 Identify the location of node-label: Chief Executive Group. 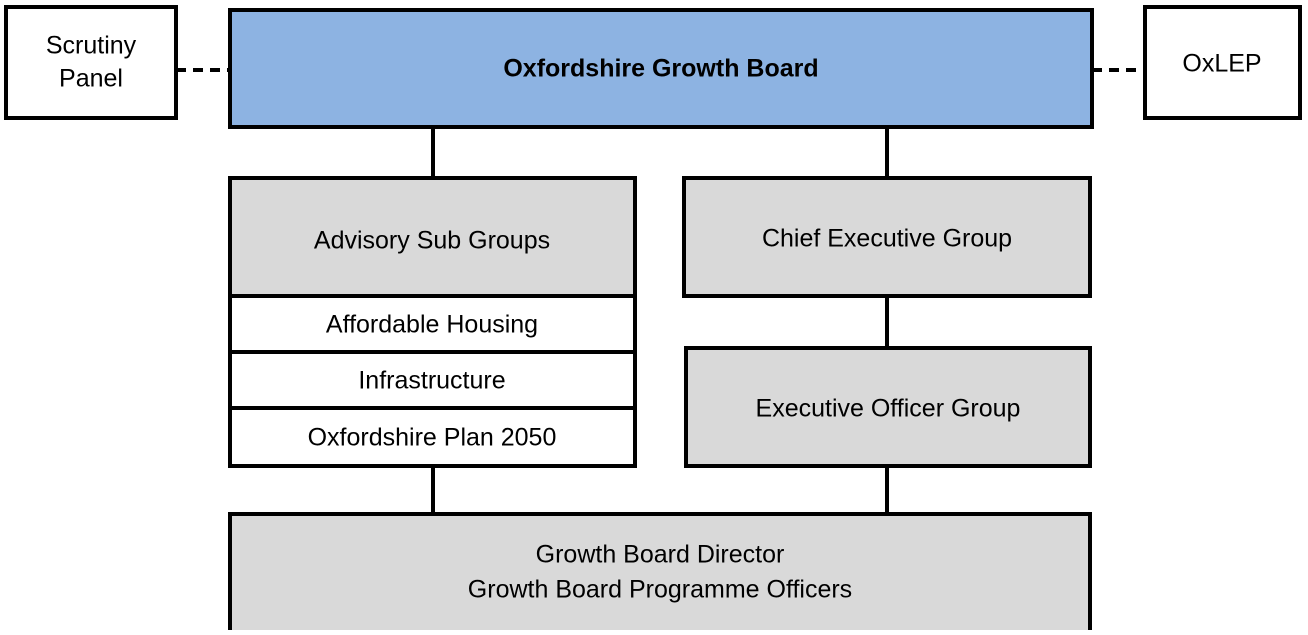
(887, 239).